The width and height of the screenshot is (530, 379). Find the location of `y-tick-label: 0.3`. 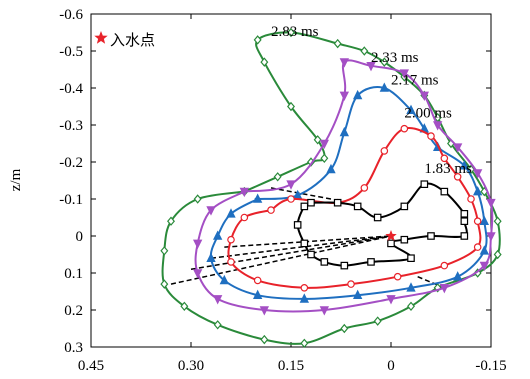

y-tick-label: 0.3 is located at coordinates (73, 348).